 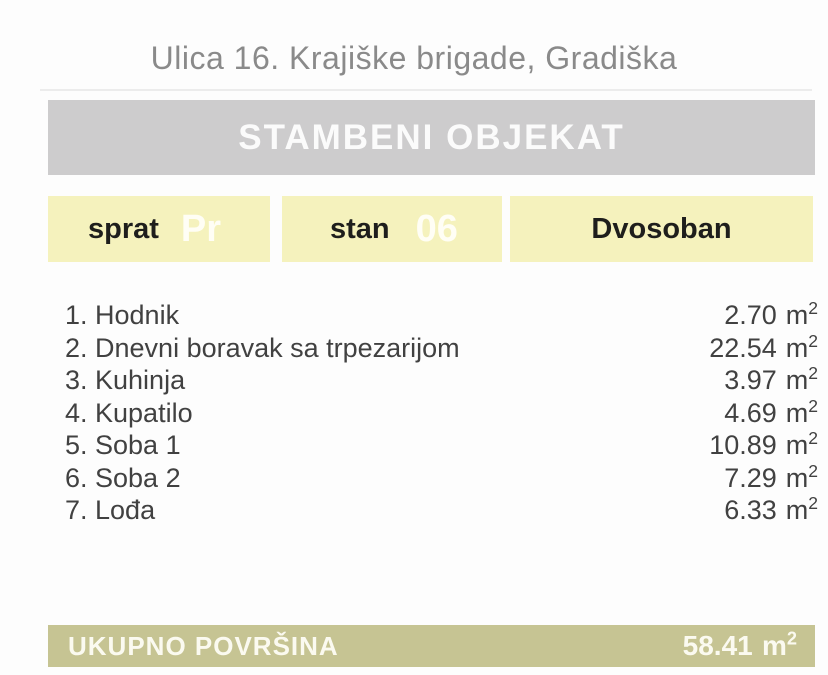 I want to click on header-divider, so click(x=426, y=90).